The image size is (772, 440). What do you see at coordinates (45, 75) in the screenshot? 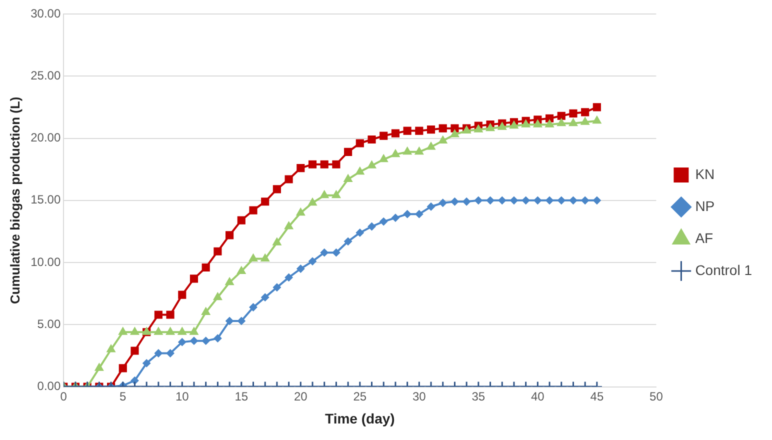
I see `y-tick-label: 25.00` at bounding box center [45, 75].